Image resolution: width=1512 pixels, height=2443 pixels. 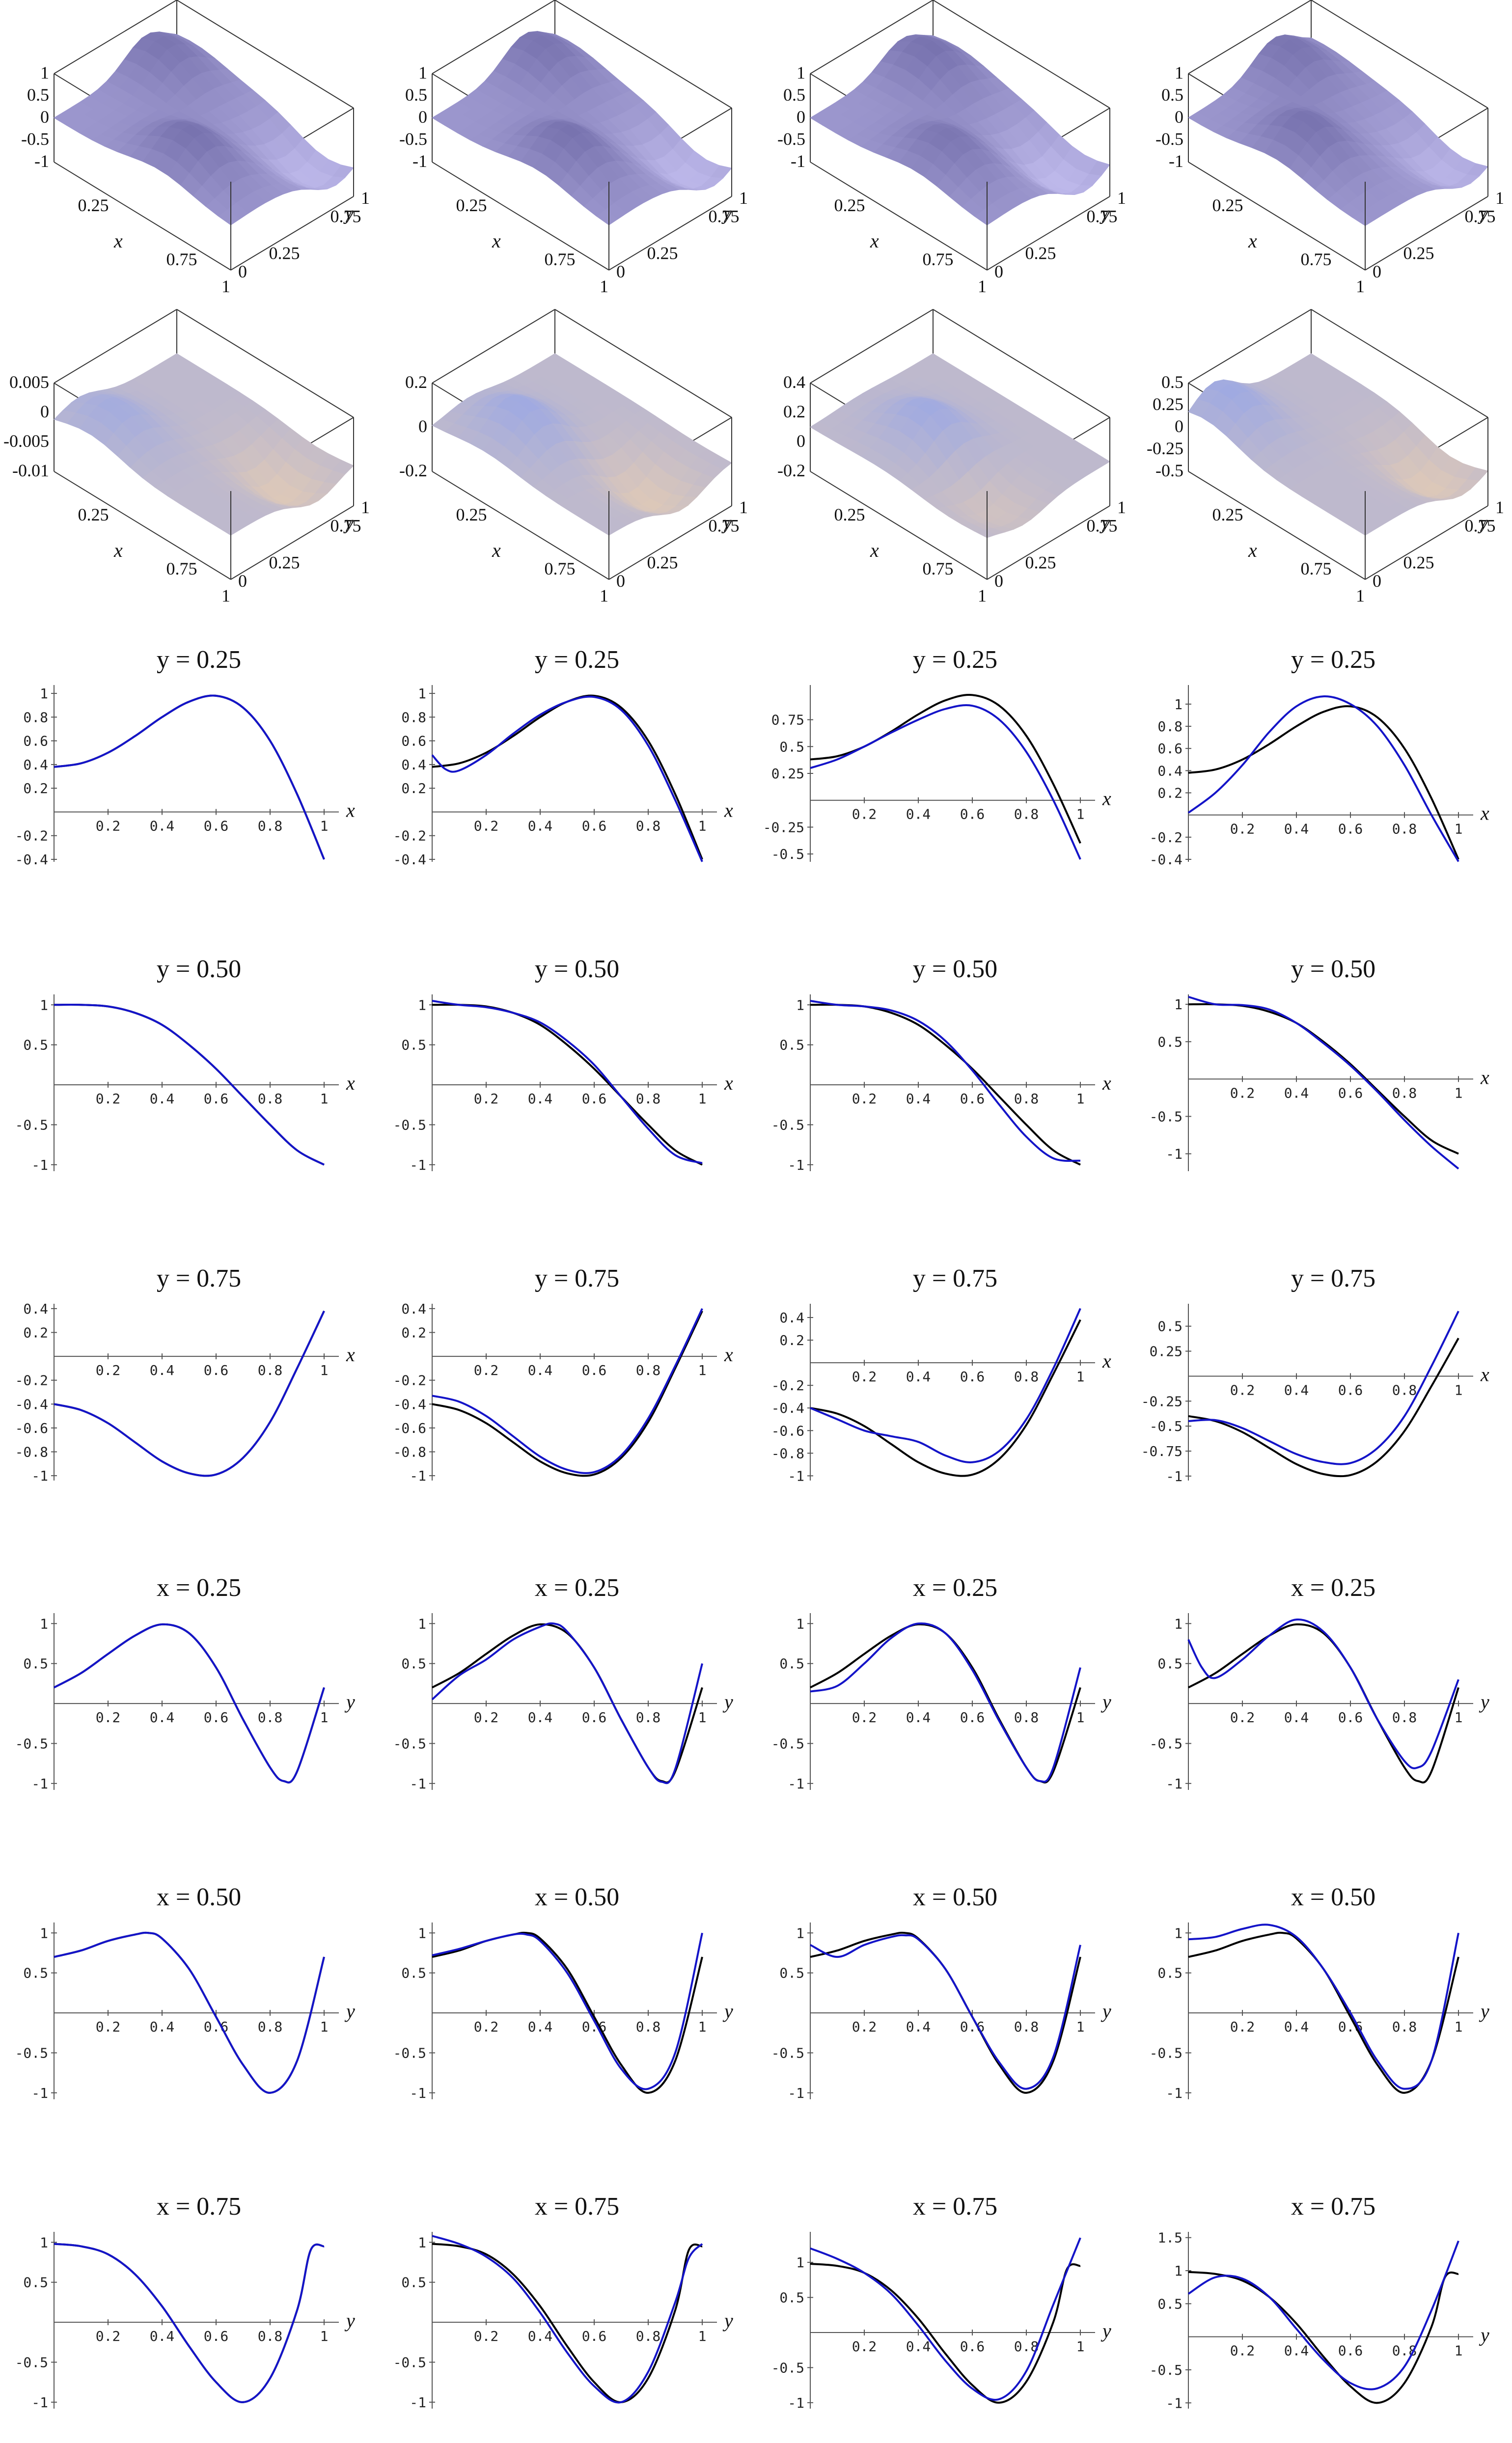 What do you see at coordinates (199, 660) in the screenshot?
I see `section-title: y = 0.25` at bounding box center [199, 660].